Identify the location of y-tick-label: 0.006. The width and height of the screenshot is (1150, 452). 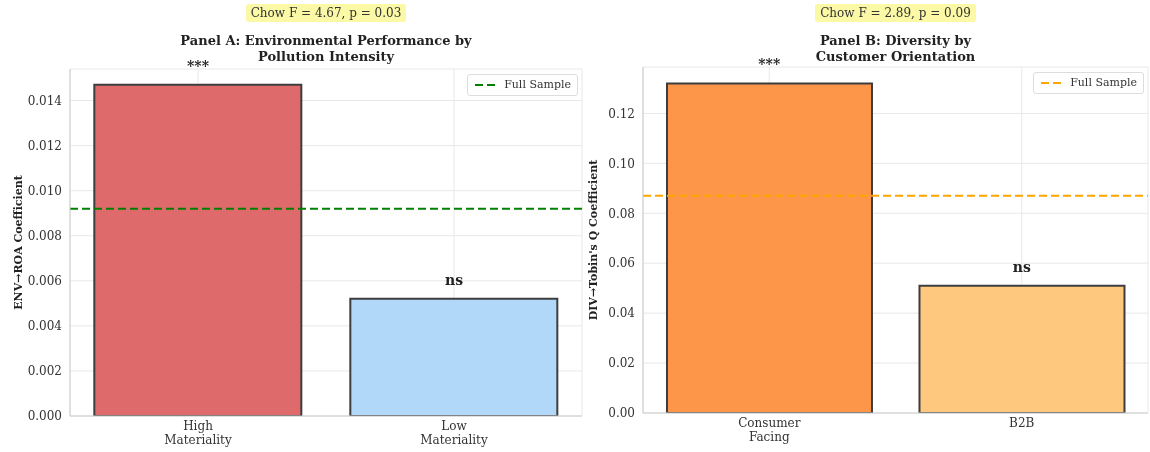
(44, 281).